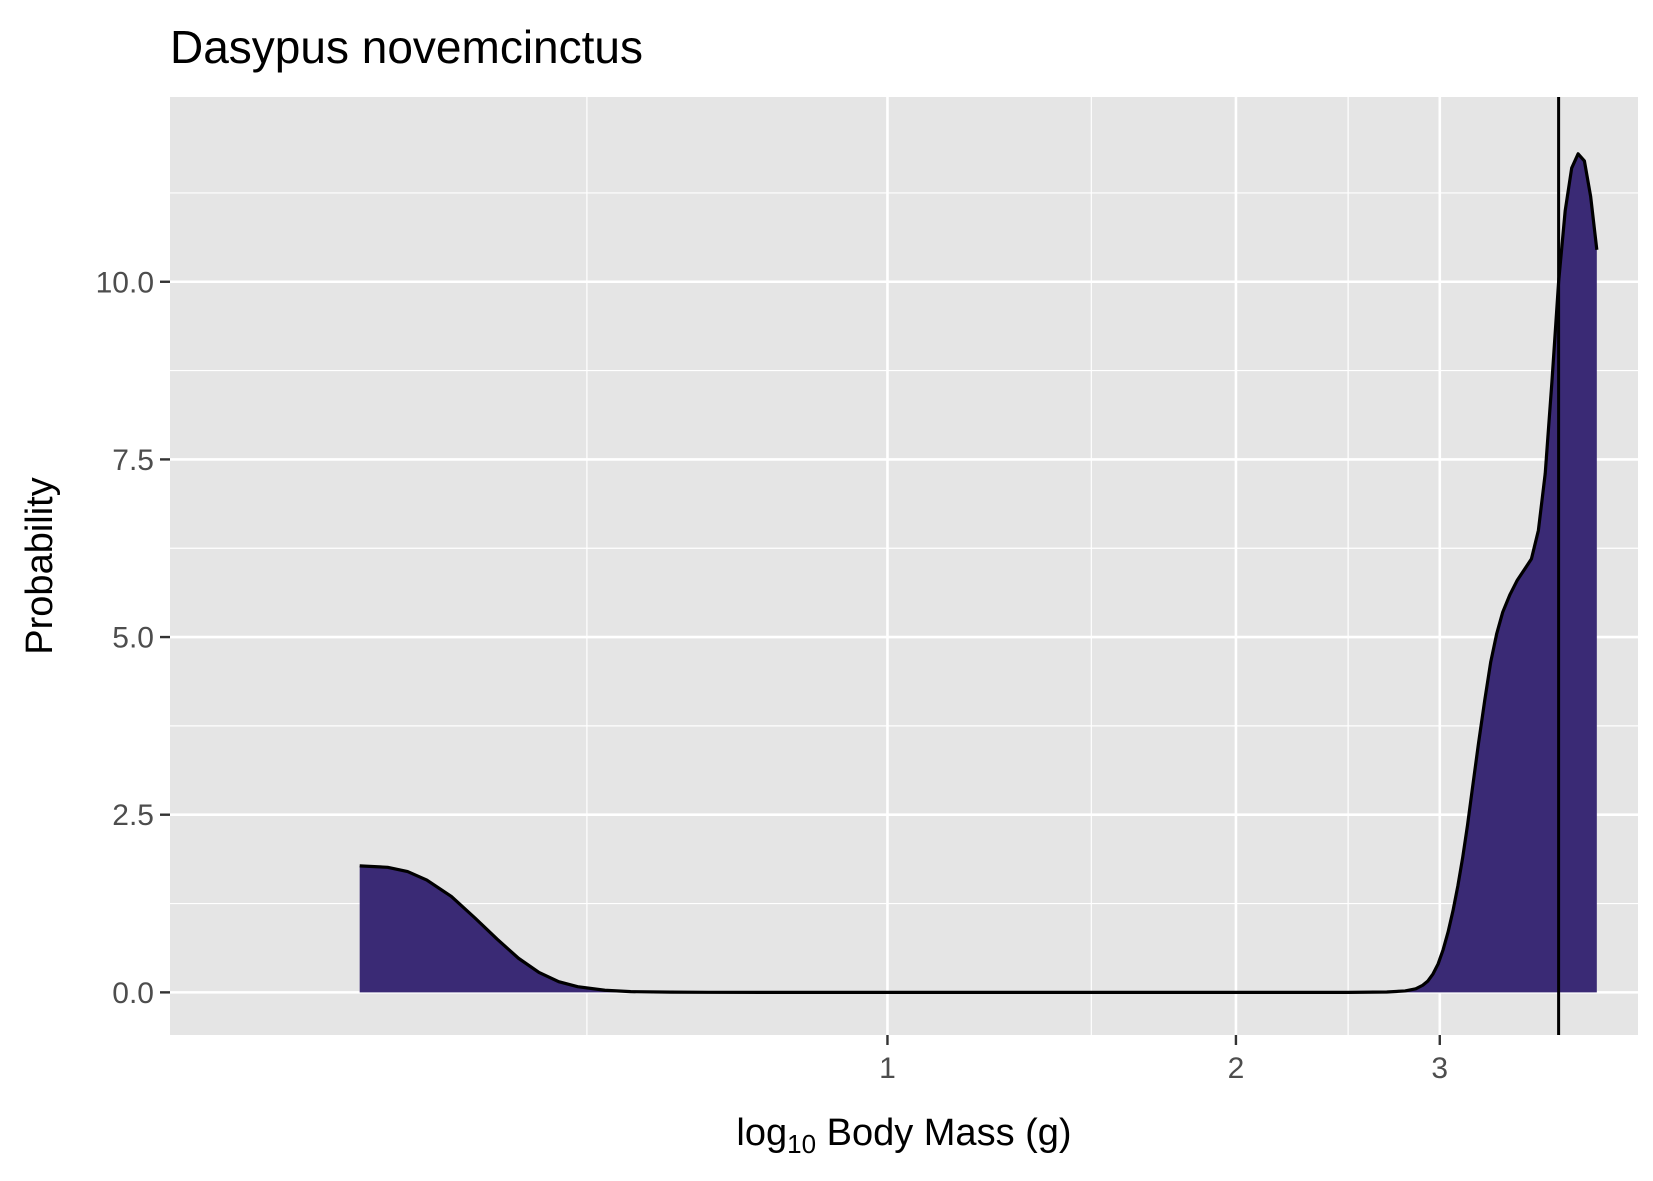  Describe the element at coordinates (761, 1133) in the screenshot. I see `x-axis-title-prefix: log` at that location.